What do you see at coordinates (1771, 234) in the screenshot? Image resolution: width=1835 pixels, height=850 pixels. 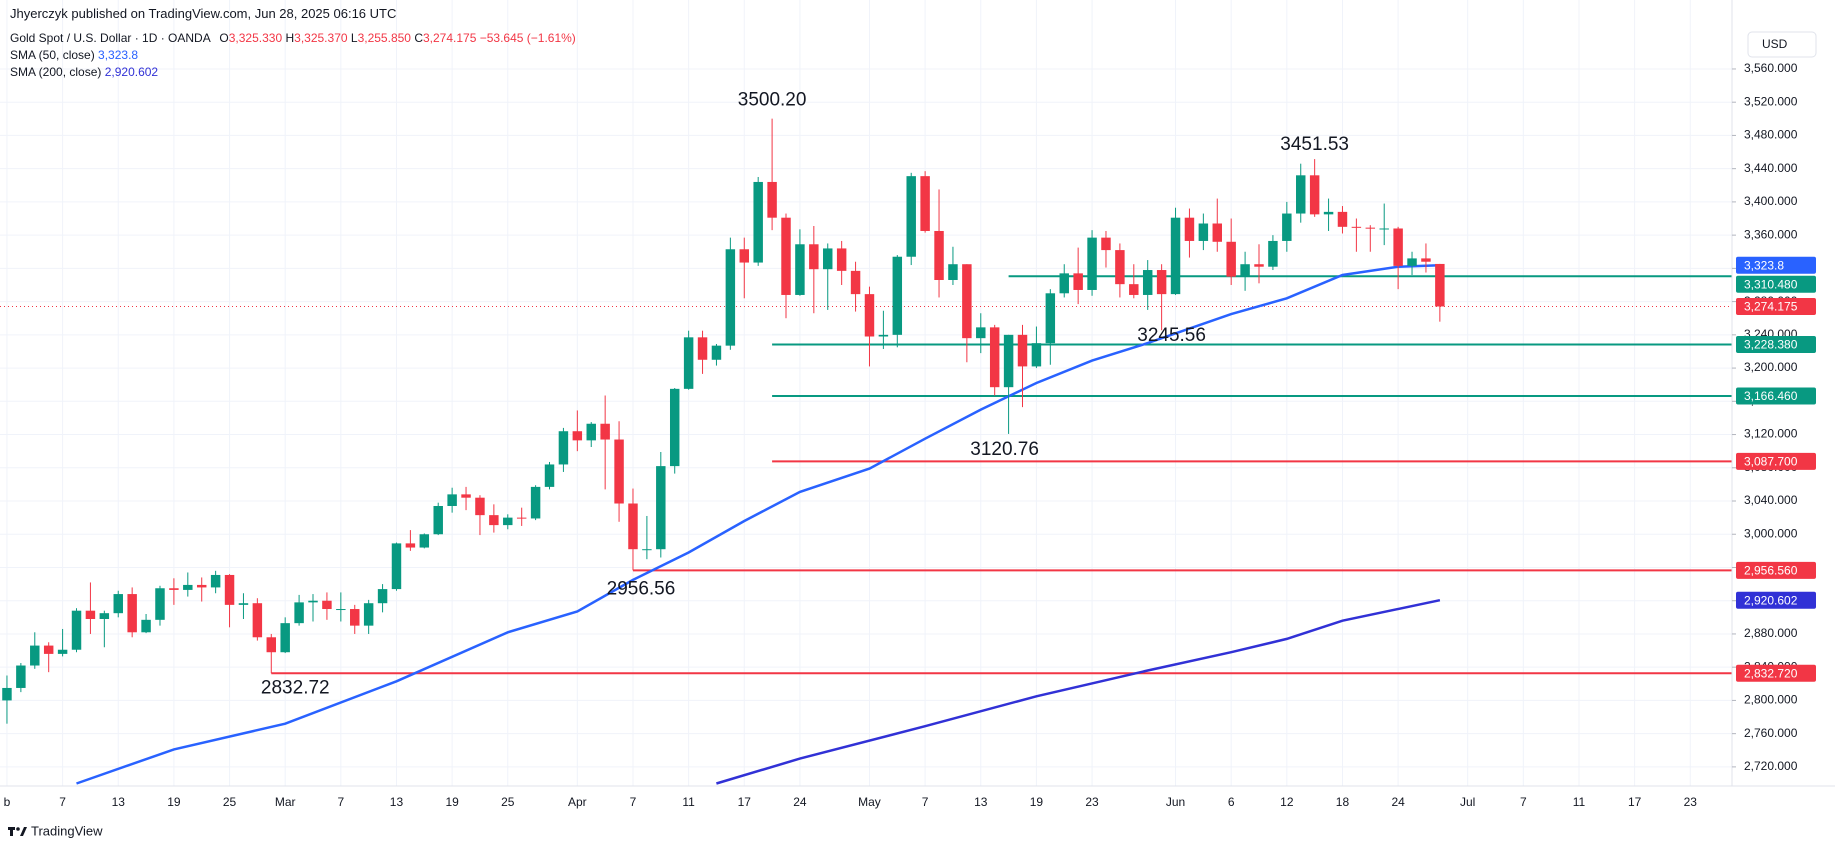 I see `y-tick-label: 3,360.000` at bounding box center [1771, 234].